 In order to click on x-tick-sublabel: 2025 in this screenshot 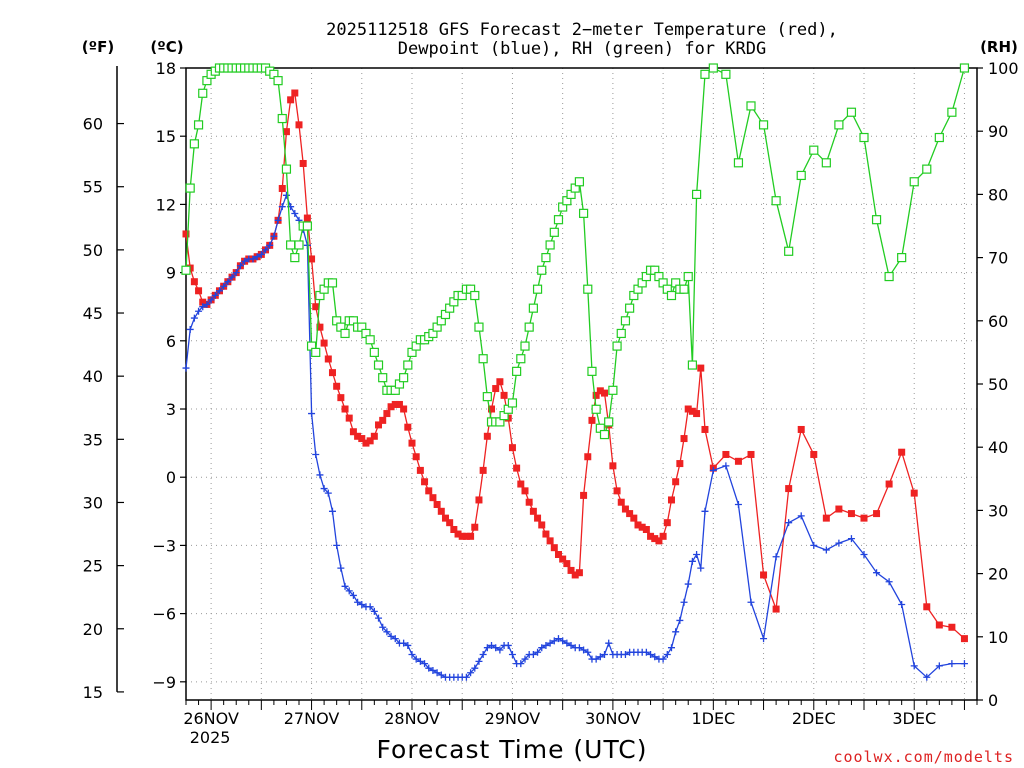, I will do `click(210, 737)`.